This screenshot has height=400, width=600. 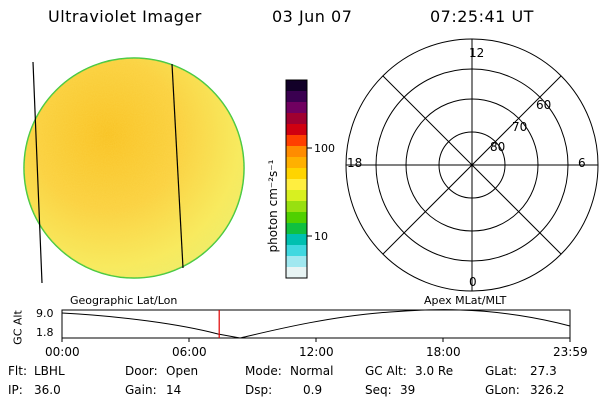 I want to click on colorbar-tick-10: 10, so click(x=321, y=236).